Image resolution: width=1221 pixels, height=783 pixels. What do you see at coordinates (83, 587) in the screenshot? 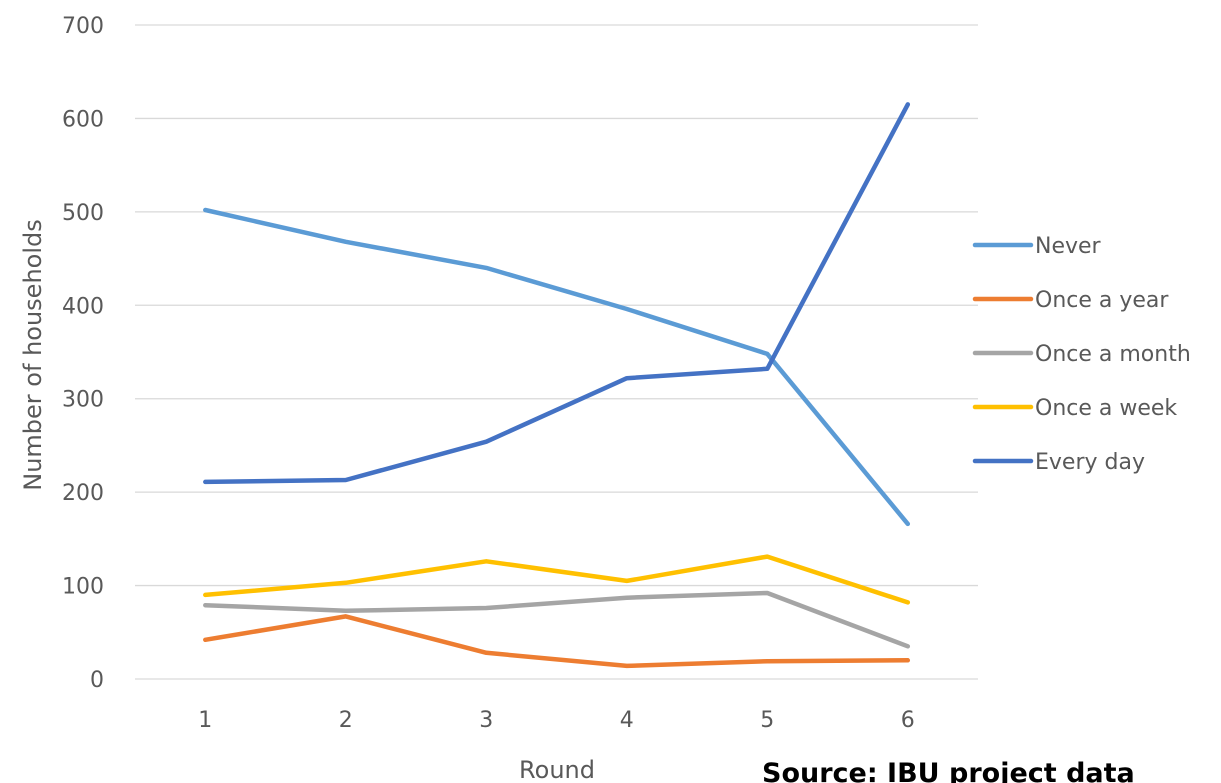
I see `y-tick-label: 100` at bounding box center [83, 587].